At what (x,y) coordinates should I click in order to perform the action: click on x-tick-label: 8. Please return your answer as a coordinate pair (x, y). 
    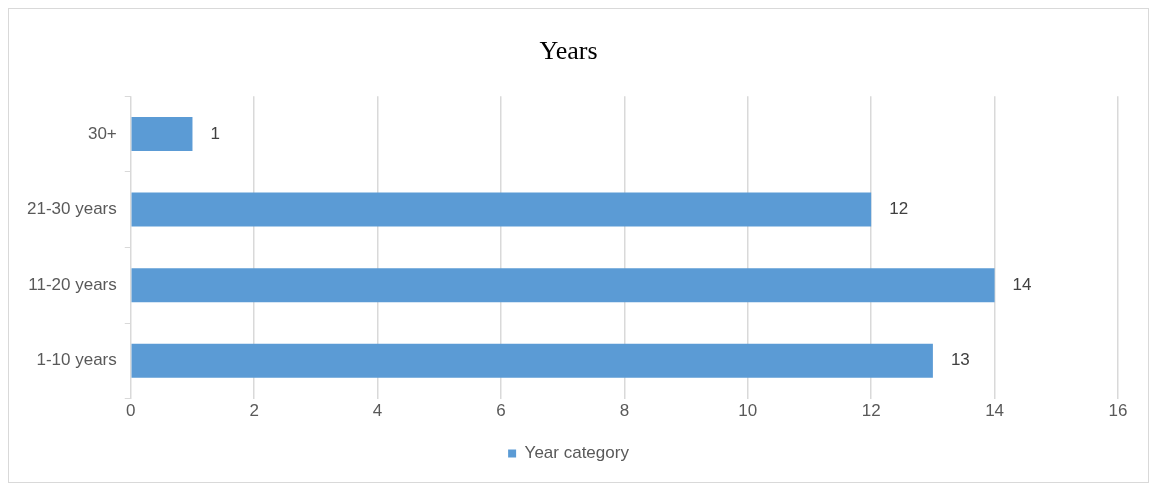
    Looking at the image, I should click on (624, 411).